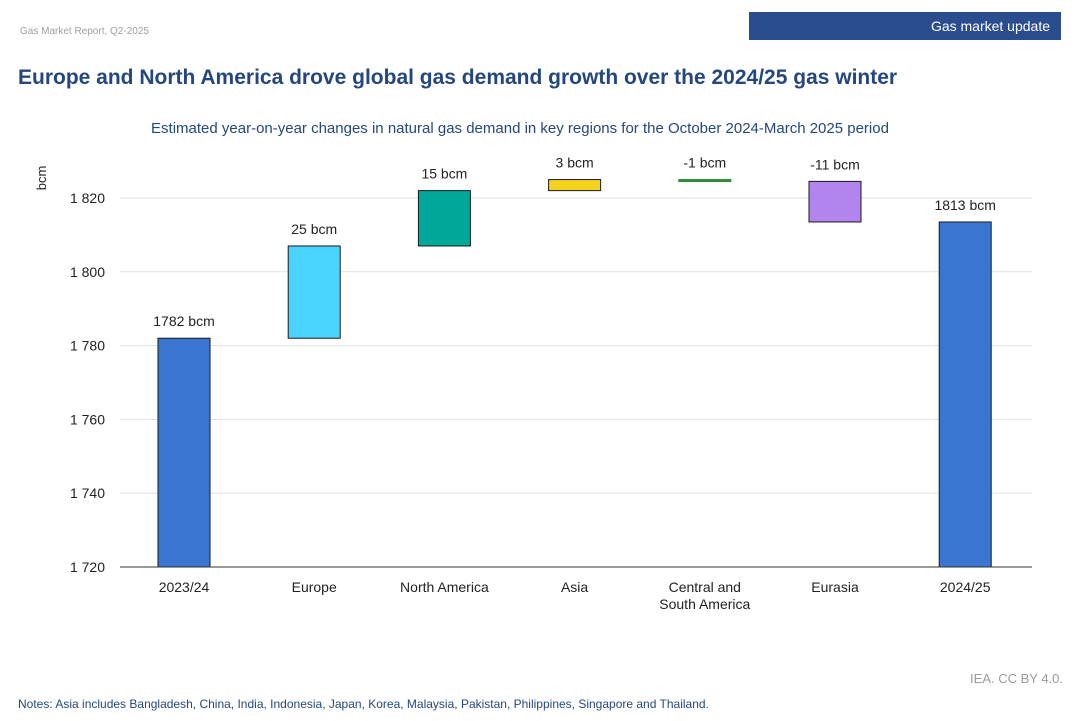 The width and height of the screenshot is (1080, 721). I want to click on y-tick-label: 1 760, so click(87, 419).